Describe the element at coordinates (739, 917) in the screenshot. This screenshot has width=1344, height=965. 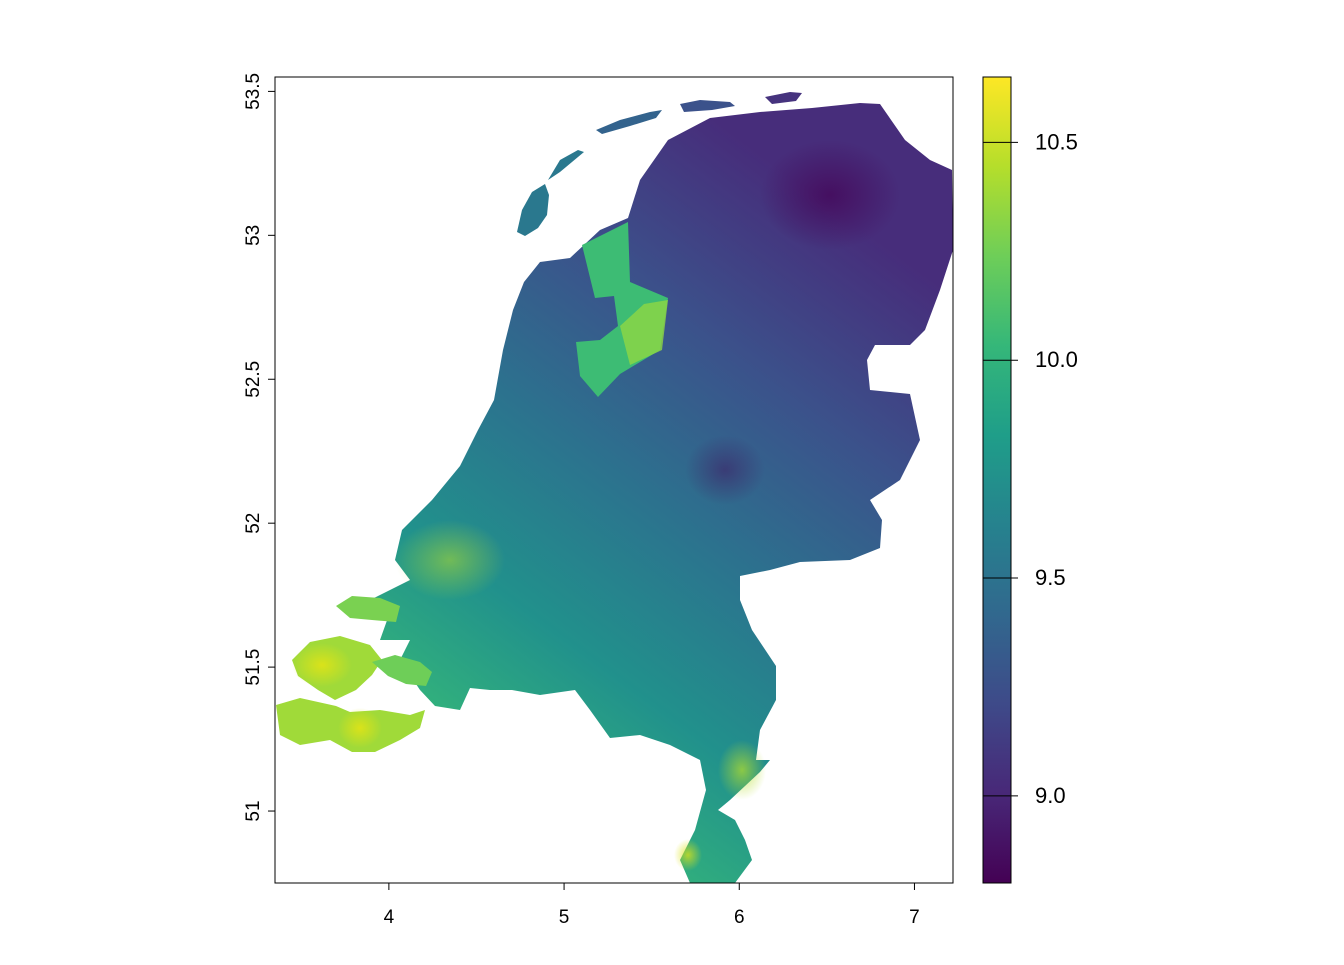
I see `x-tick-label: 6` at that location.